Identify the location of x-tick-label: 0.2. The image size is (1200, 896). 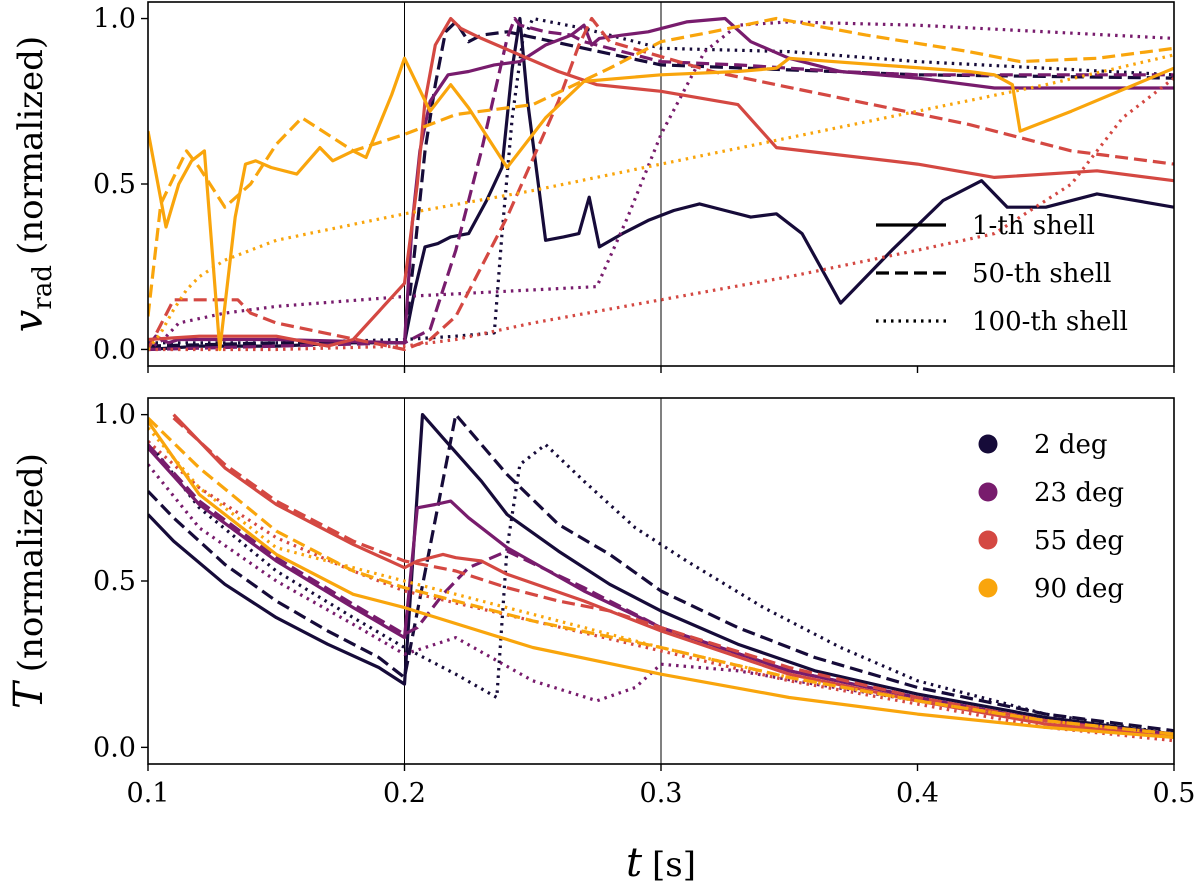
(404, 793).